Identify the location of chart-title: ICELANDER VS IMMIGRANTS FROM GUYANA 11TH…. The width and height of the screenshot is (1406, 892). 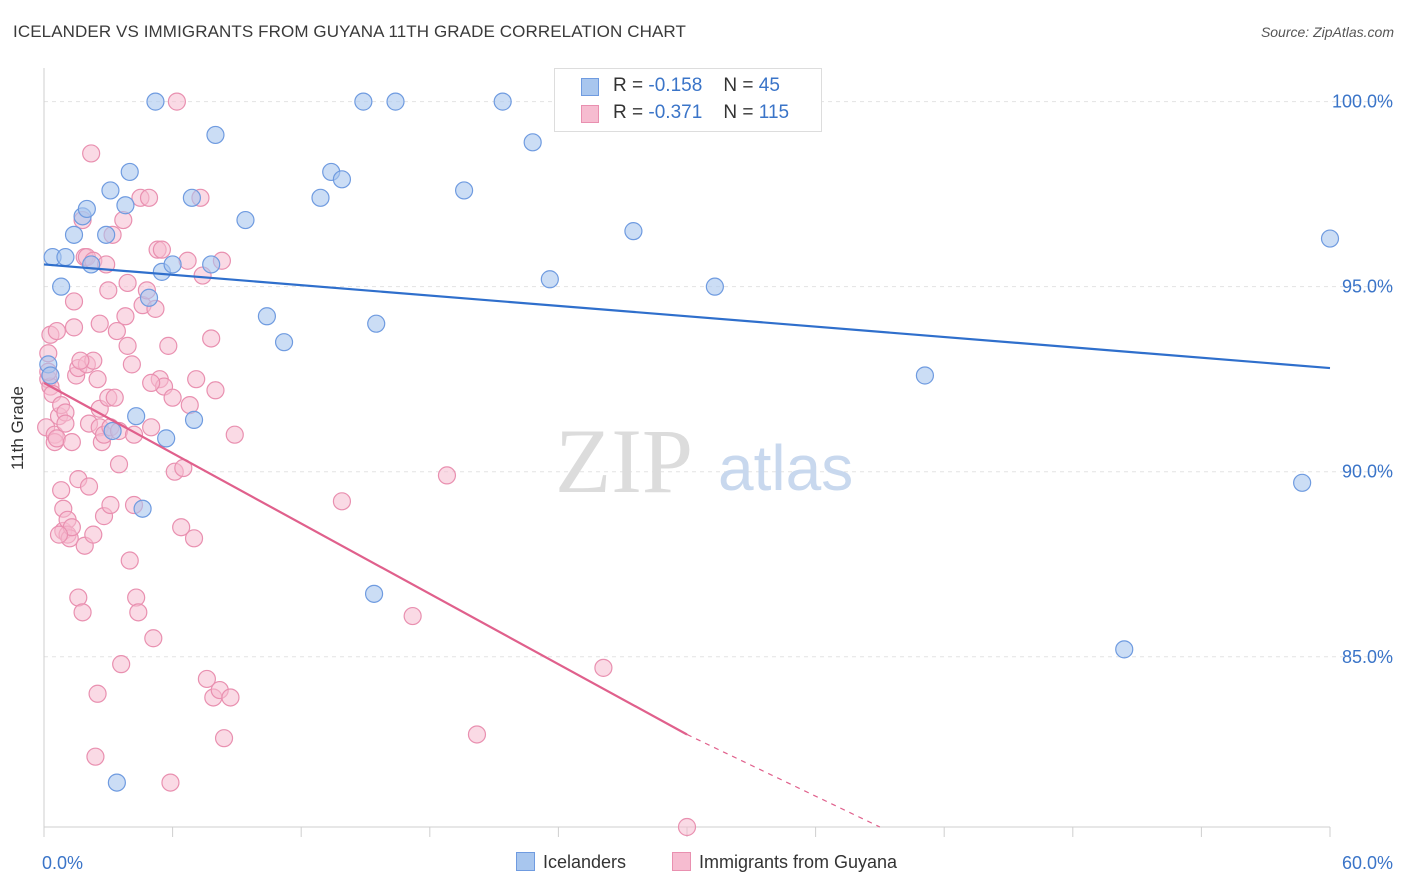
(349, 31).